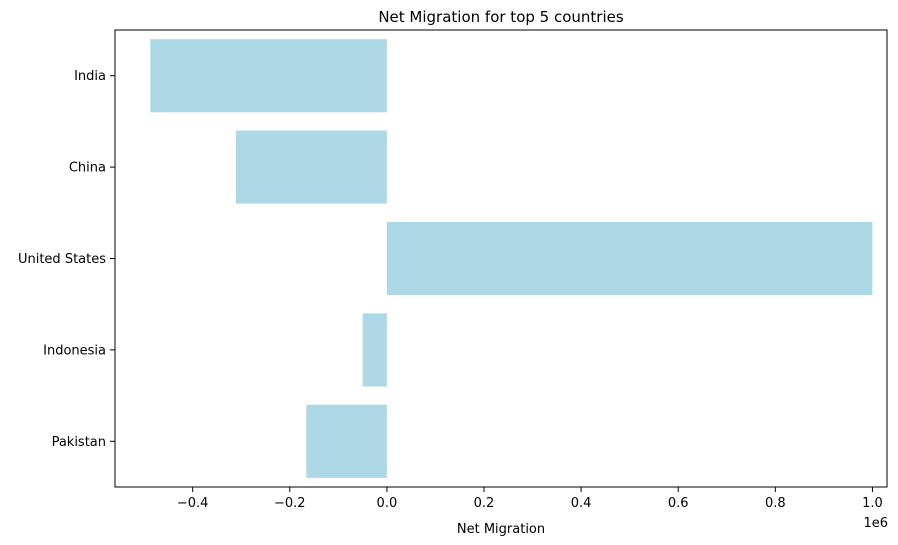  Describe the element at coordinates (374, 350) in the screenshot. I see `bar-indonesia` at that location.